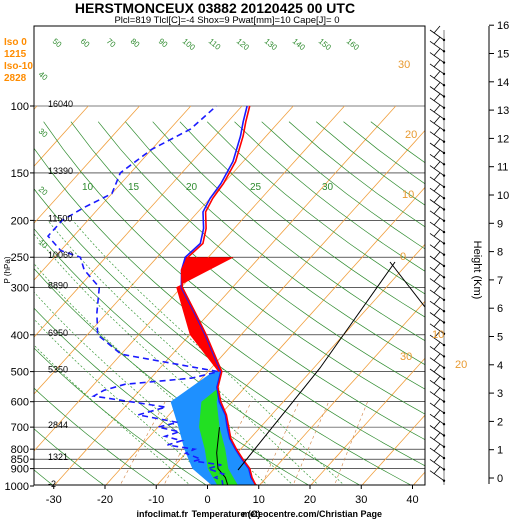  Describe the element at coordinates (312, 514) in the screenshot. I see `credit-right: meteocentre.com/Christian Page` at that location.